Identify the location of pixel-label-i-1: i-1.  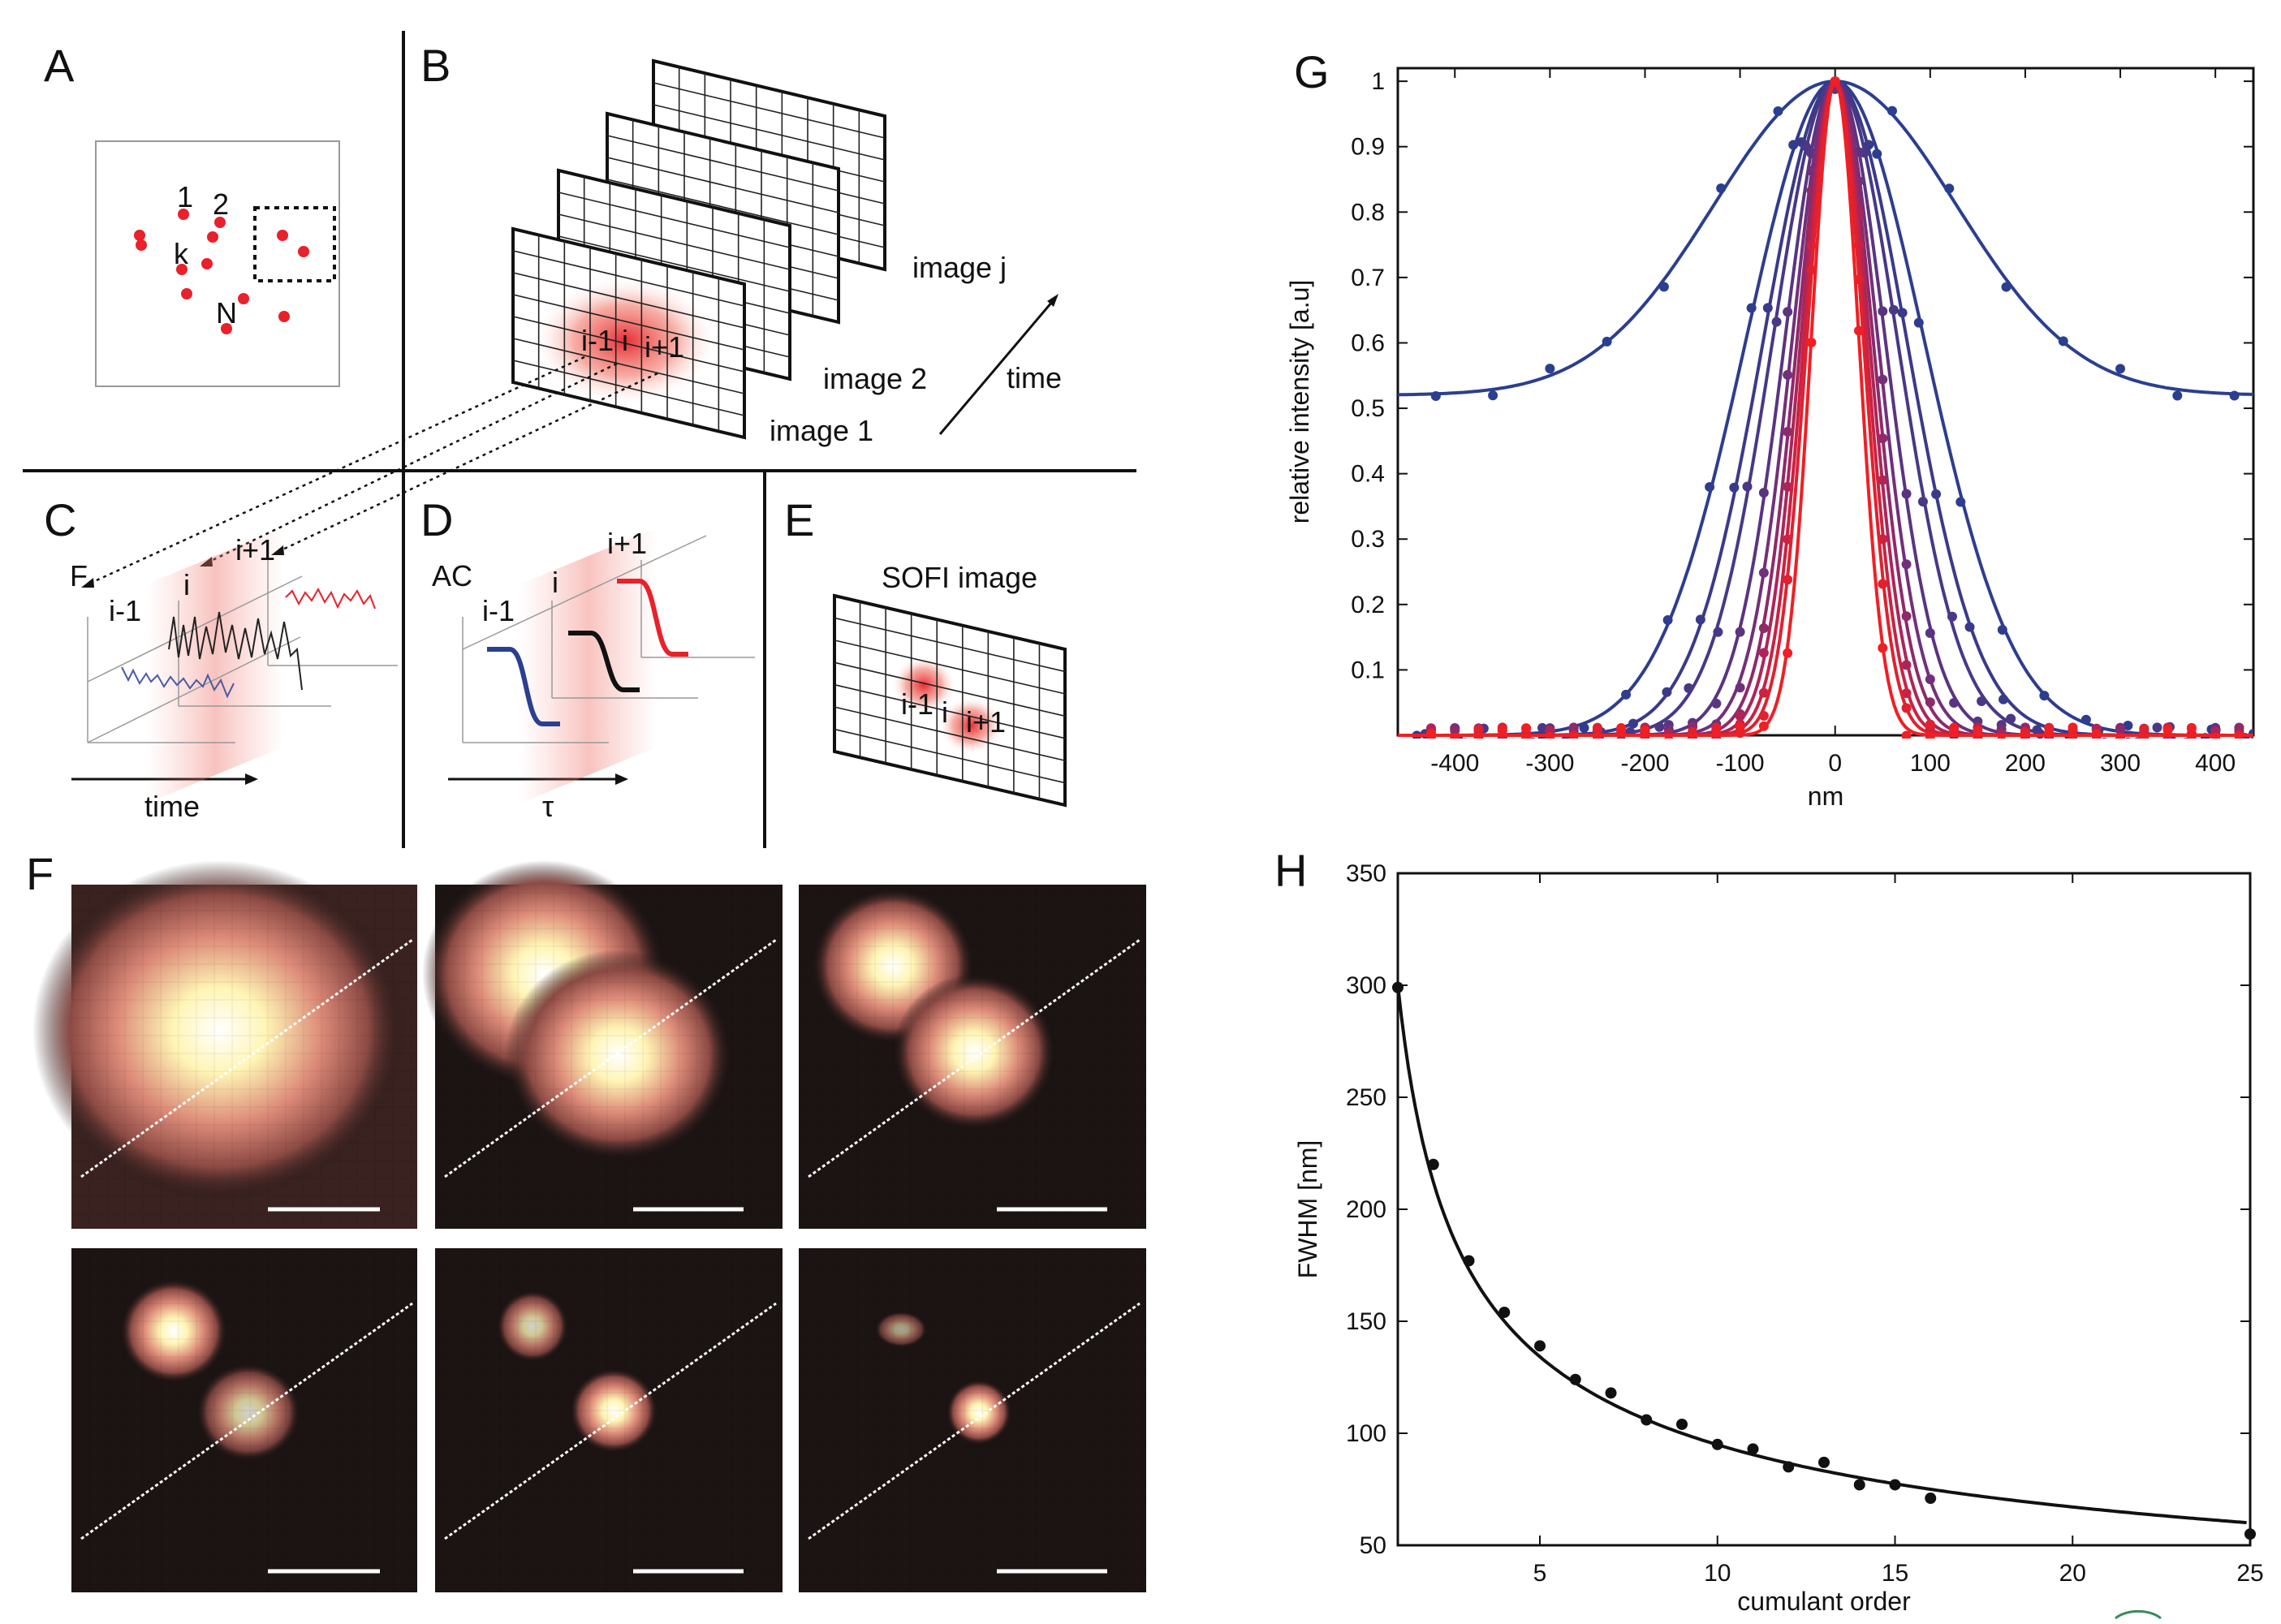
(597, 341).